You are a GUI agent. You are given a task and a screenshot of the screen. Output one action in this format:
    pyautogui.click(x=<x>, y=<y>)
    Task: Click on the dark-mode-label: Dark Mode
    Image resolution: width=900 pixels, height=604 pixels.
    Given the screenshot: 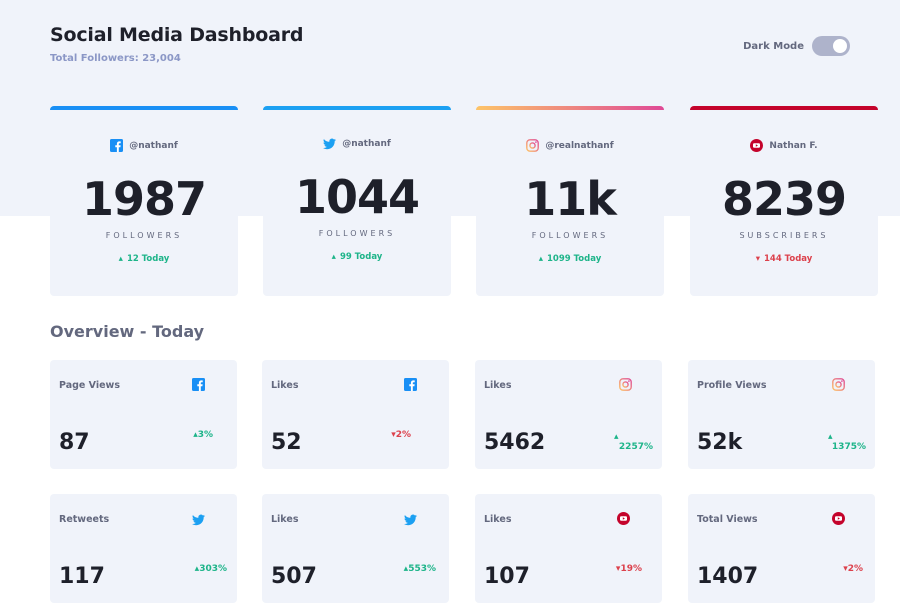 What is the action you would take?
    pyautogui.click(x=773, y=46)
    